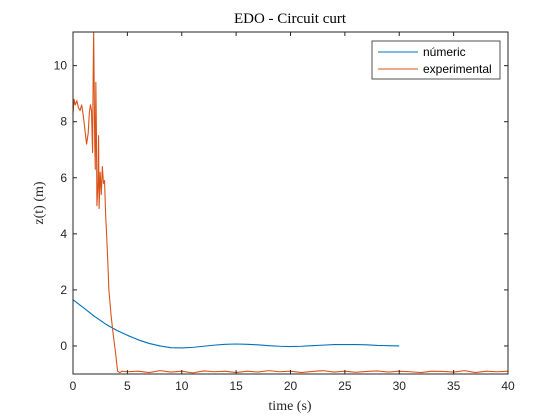  What do you see at coordinates (508, 386) in the screenshot?
I see `x-tick-label: 40` at bounding box center [508, 386].